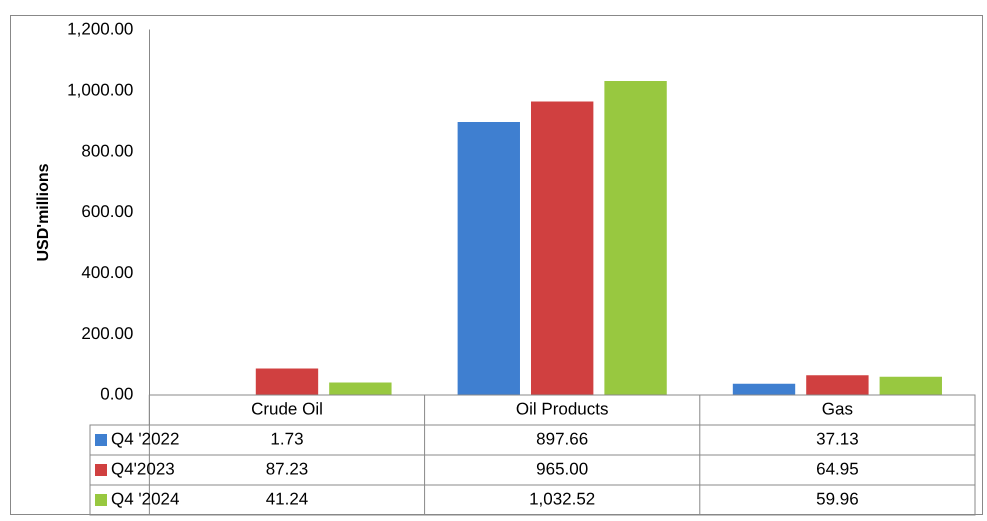 Image resolution: width=987 pixels, height=521 pixels. What do you see at coordinates (837, 499) in the screenshot?
I see `data-label: 59.96` at bounding box center [837, 499].